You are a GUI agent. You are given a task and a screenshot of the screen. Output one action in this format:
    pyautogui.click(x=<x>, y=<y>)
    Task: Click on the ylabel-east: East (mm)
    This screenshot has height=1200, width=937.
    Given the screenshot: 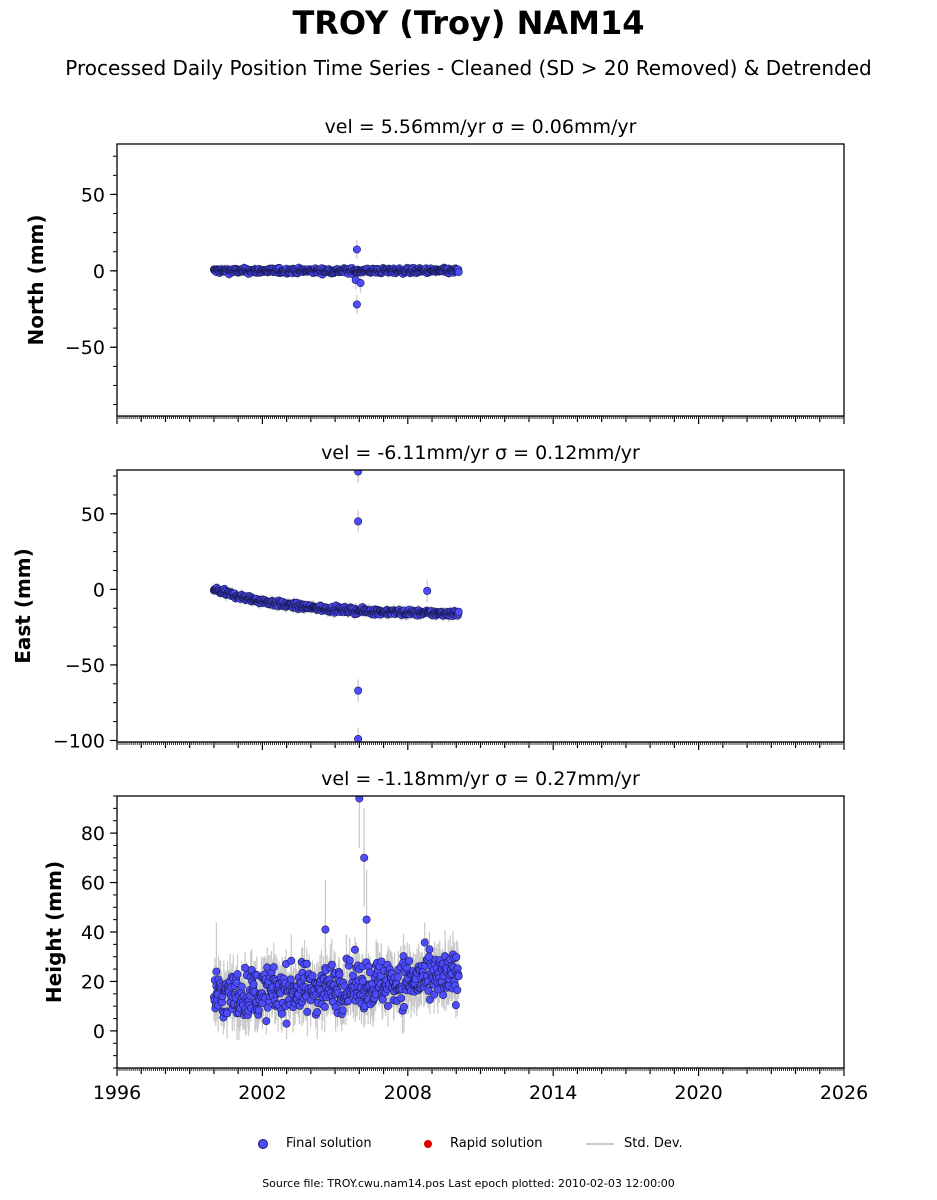 What is the action you would take?
    pyautogui.click(x=23, y=606)
    